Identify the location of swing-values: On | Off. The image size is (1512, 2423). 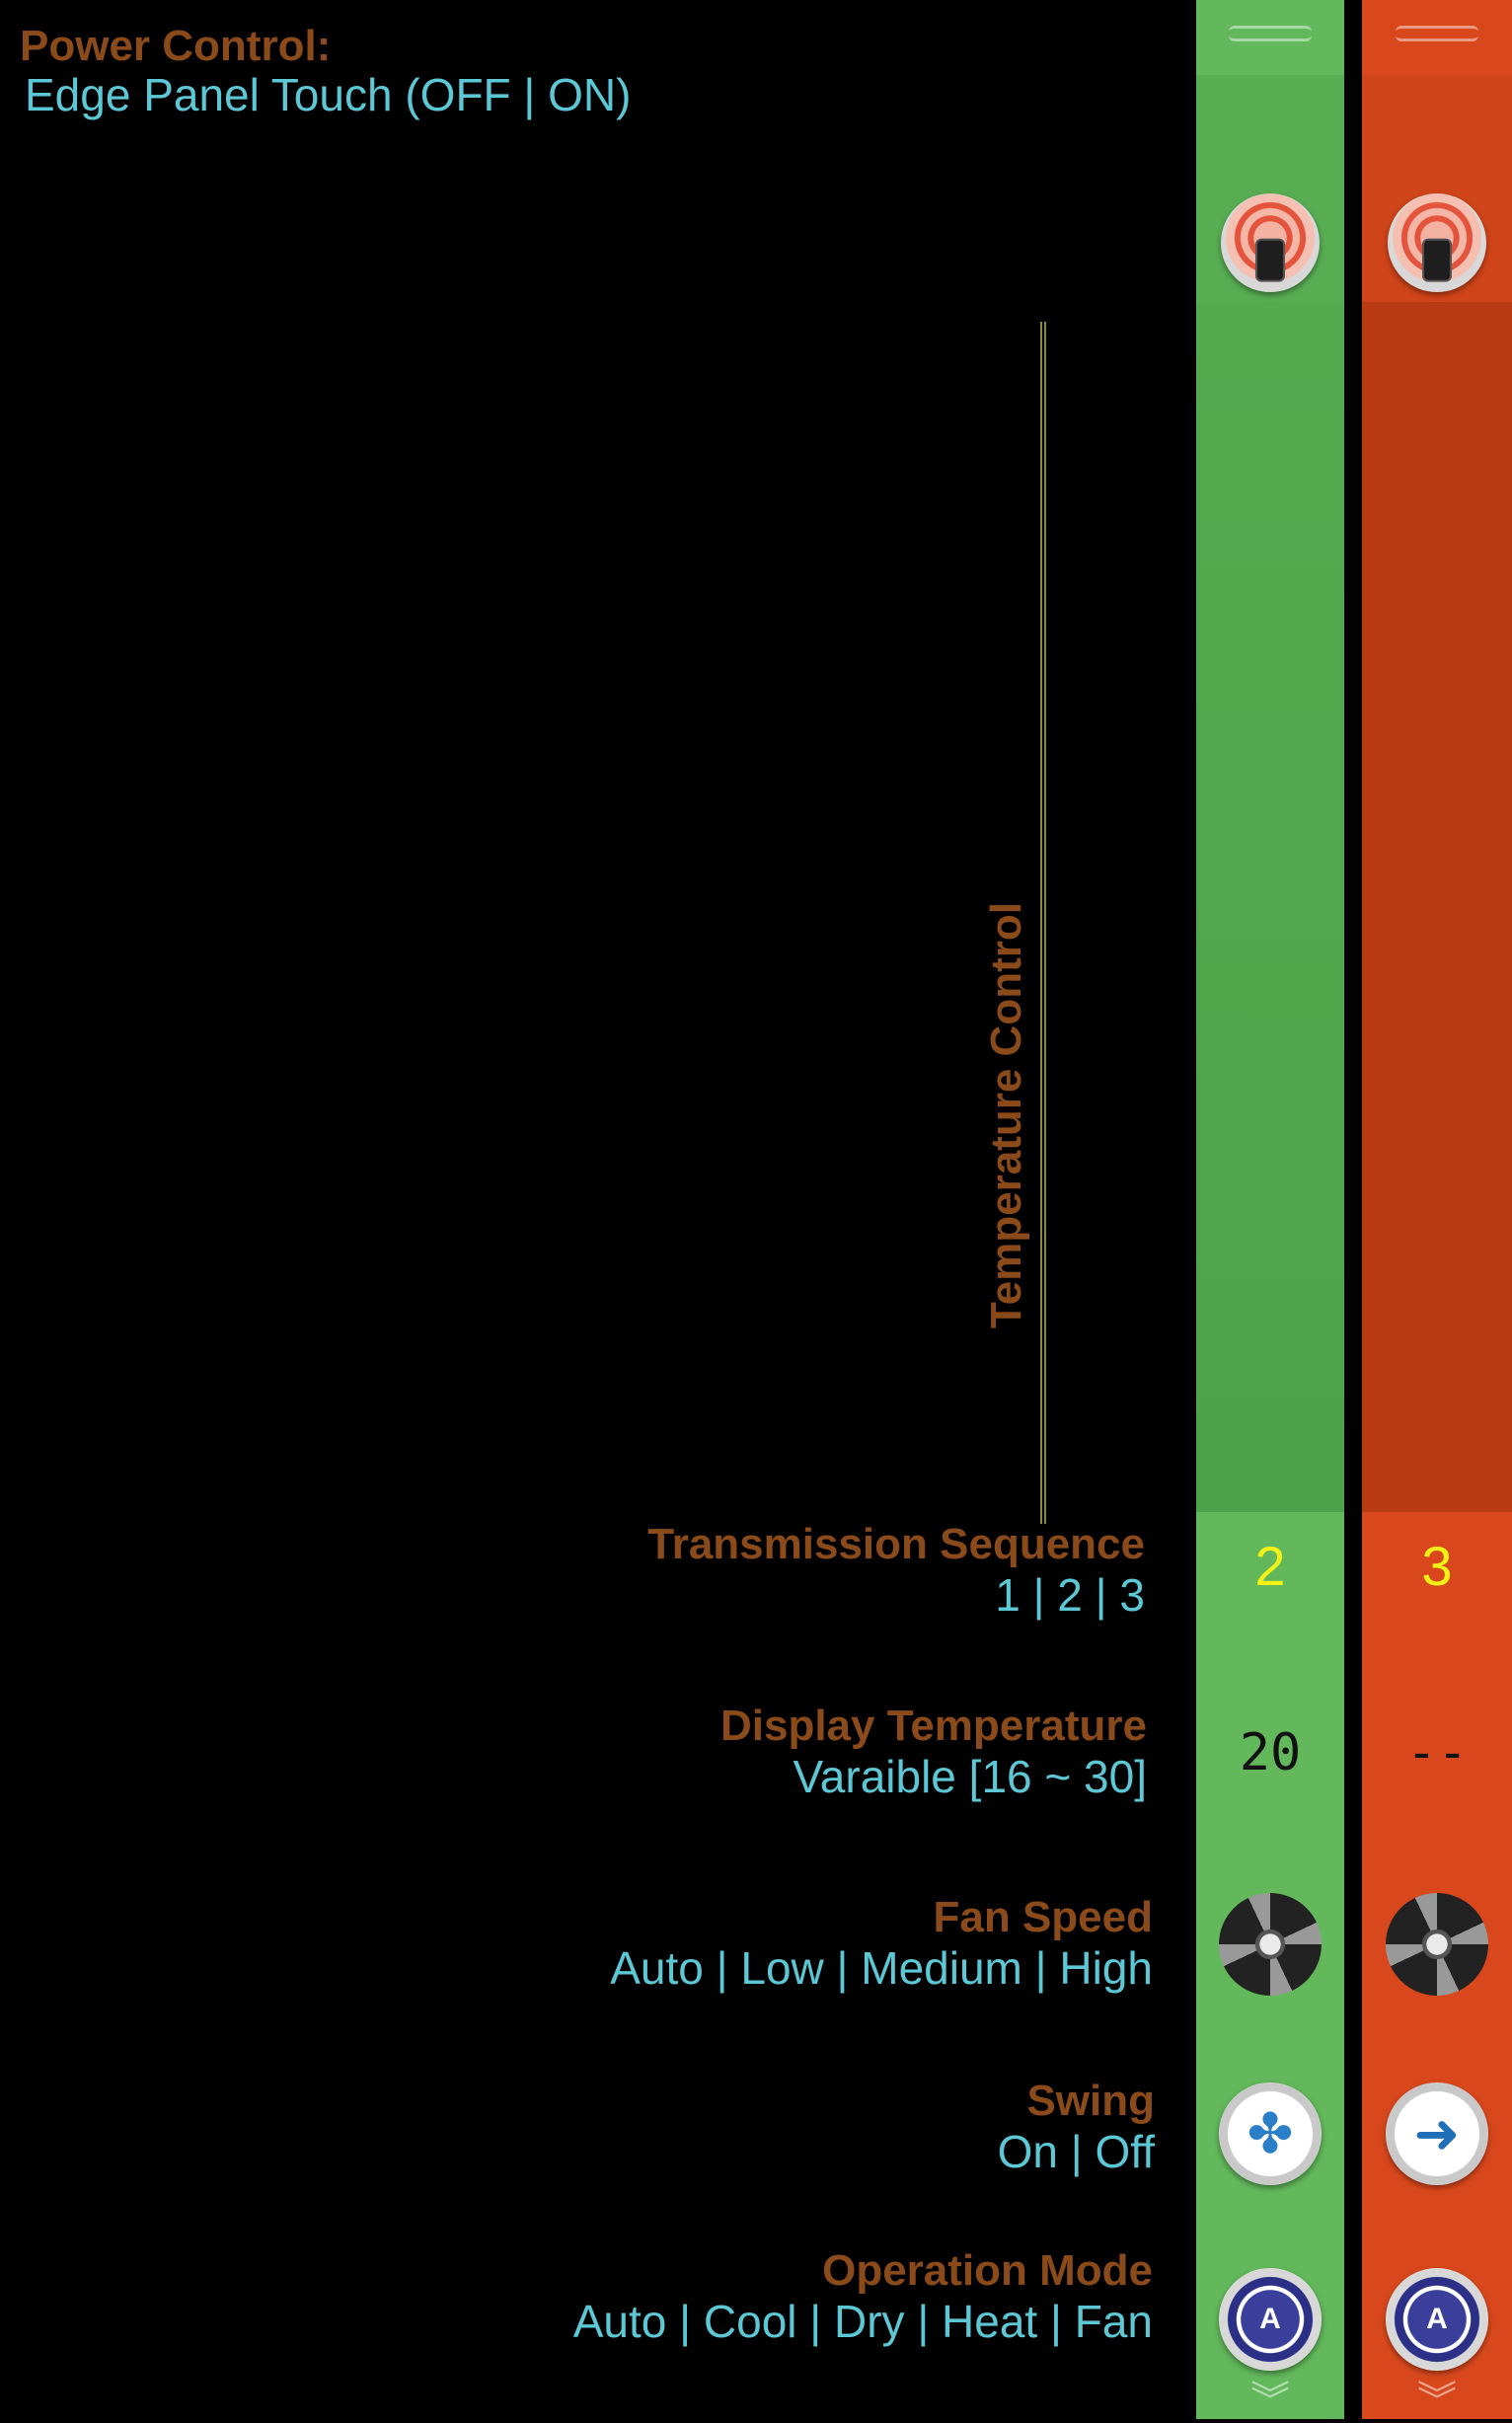
(1076, 2152).